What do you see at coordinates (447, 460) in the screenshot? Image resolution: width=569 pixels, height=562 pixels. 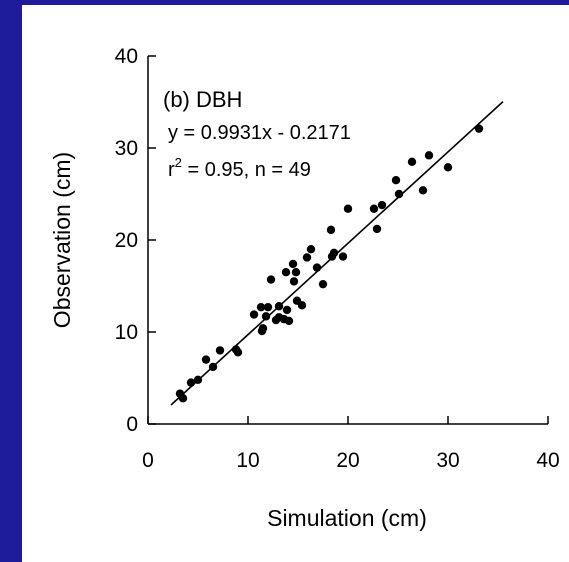 I see `x-tick-label: 30` at bounding box center [447, 460].